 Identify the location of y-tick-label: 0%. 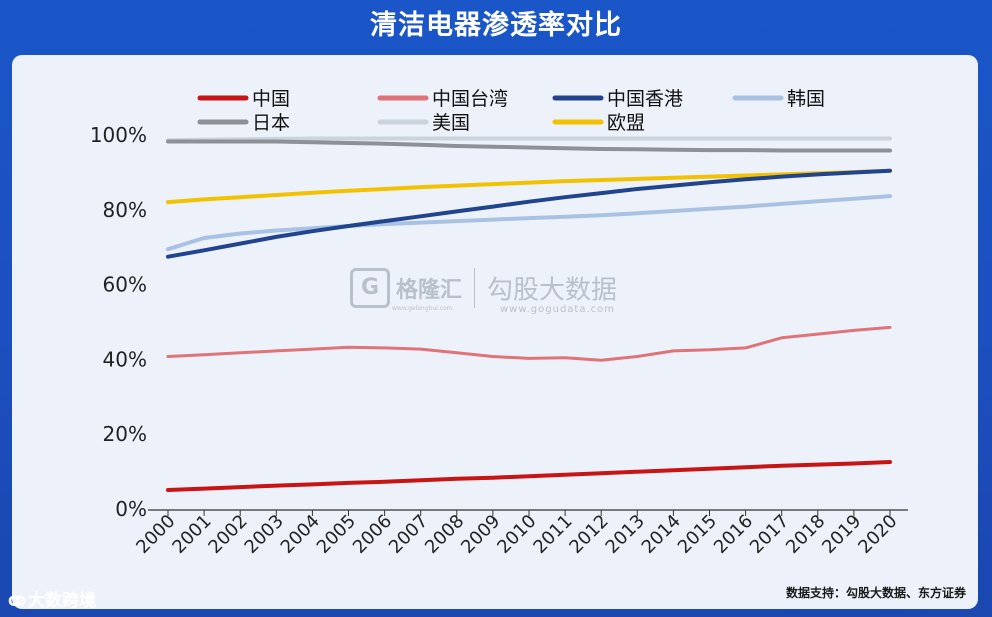
(131, 509).